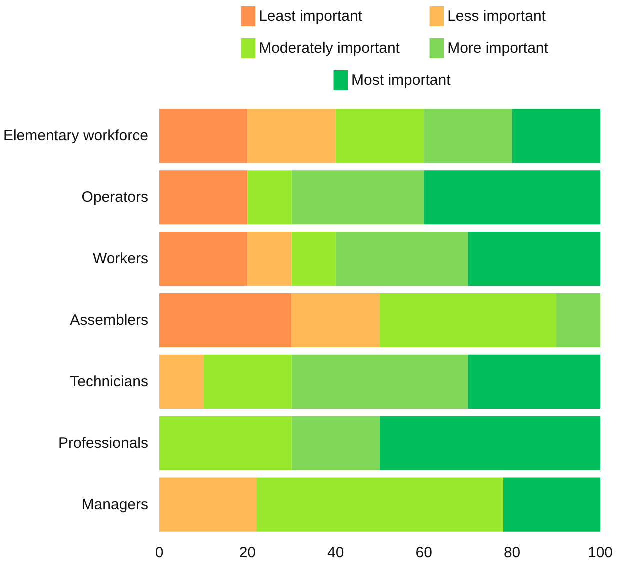  I want to click on x-tick-label: 0, so click(159, 553).